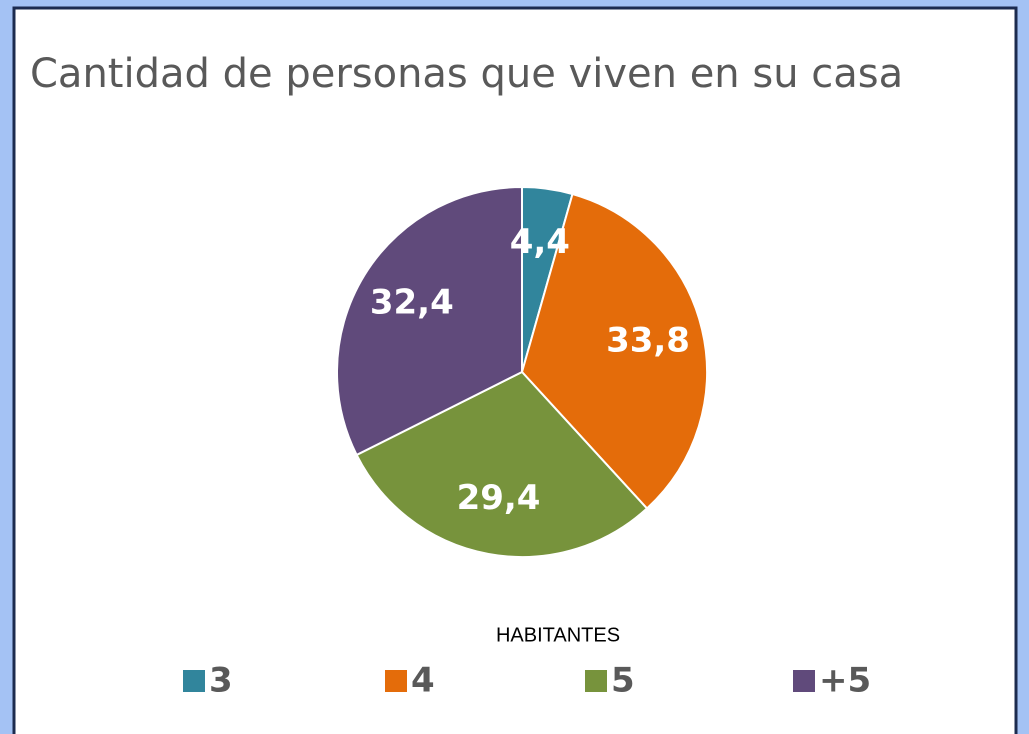 The image size is (1029, 734). What do you see at coordinates (648, 341) in the screenshot?
I see `data-label: 33,8` at bounding box center [648, 341].